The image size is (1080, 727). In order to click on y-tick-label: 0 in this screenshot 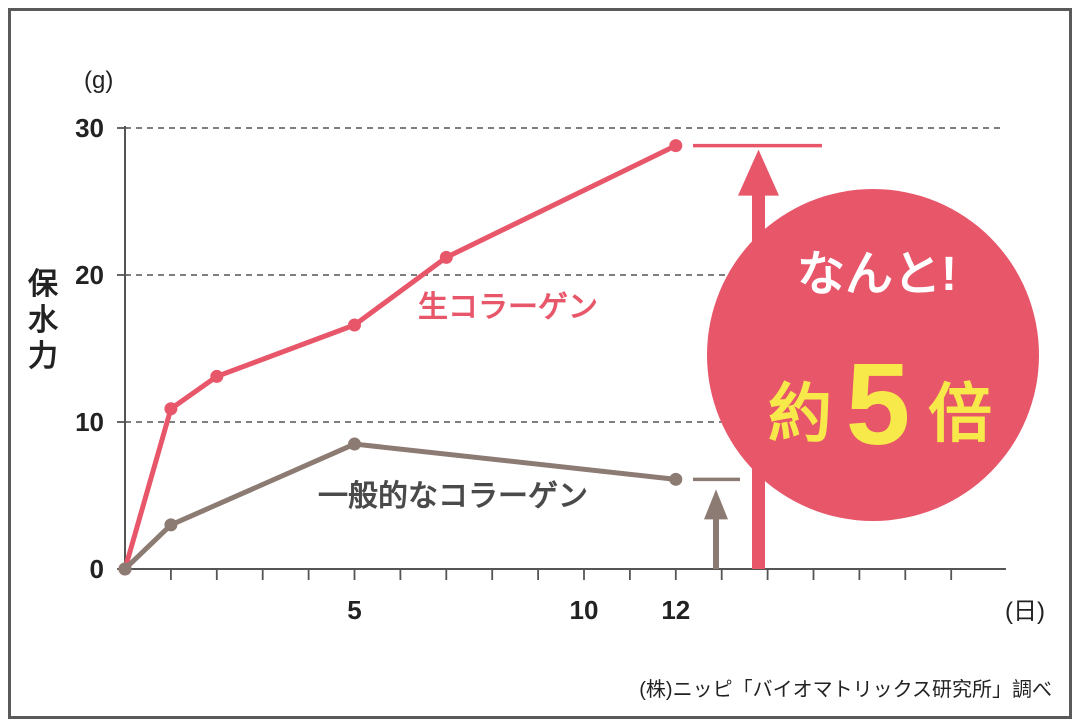, I will do `click(97, 569)`.